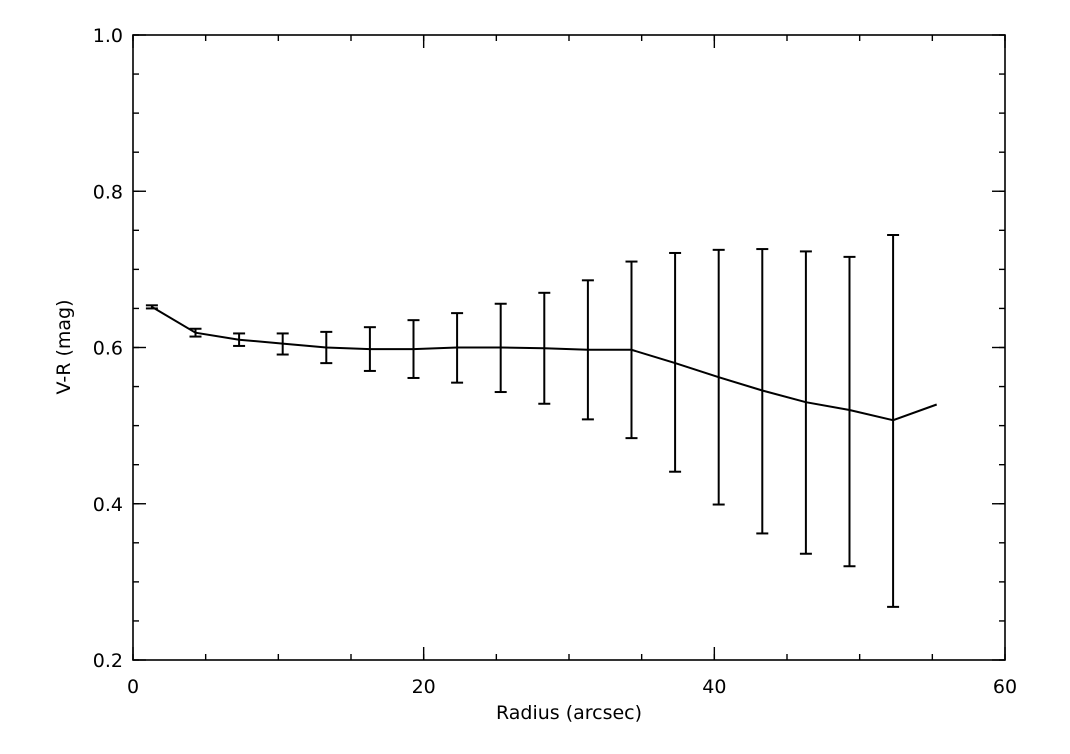 This screenshot has height=754, width=1070. Describe the element at coordinates (849, 411) in the screenshot. I see `error-bar` at that location.